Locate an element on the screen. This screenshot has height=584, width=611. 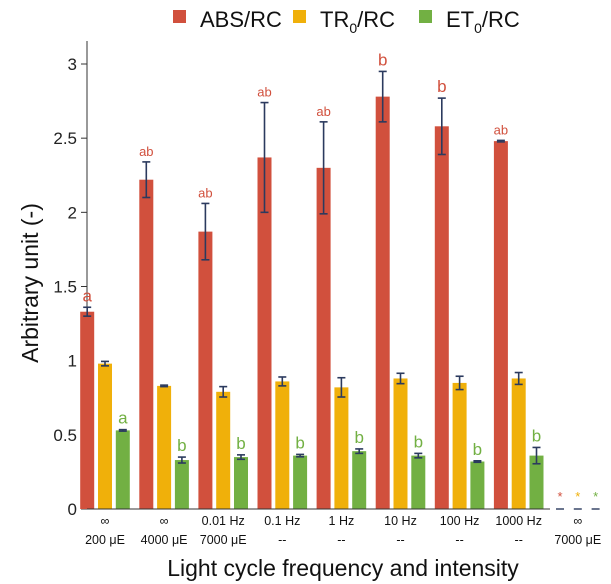
legend-item: ET0/RC is located at coordinates (469, 21).